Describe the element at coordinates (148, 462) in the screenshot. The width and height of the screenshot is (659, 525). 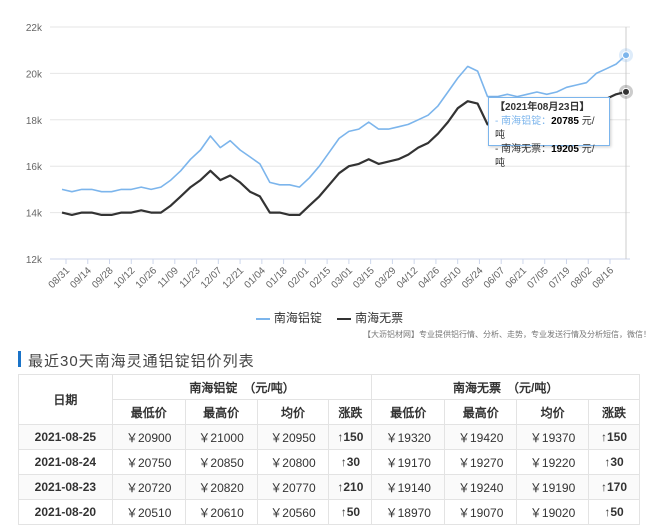
I see `table-cell-price: ￥20750` at that location.